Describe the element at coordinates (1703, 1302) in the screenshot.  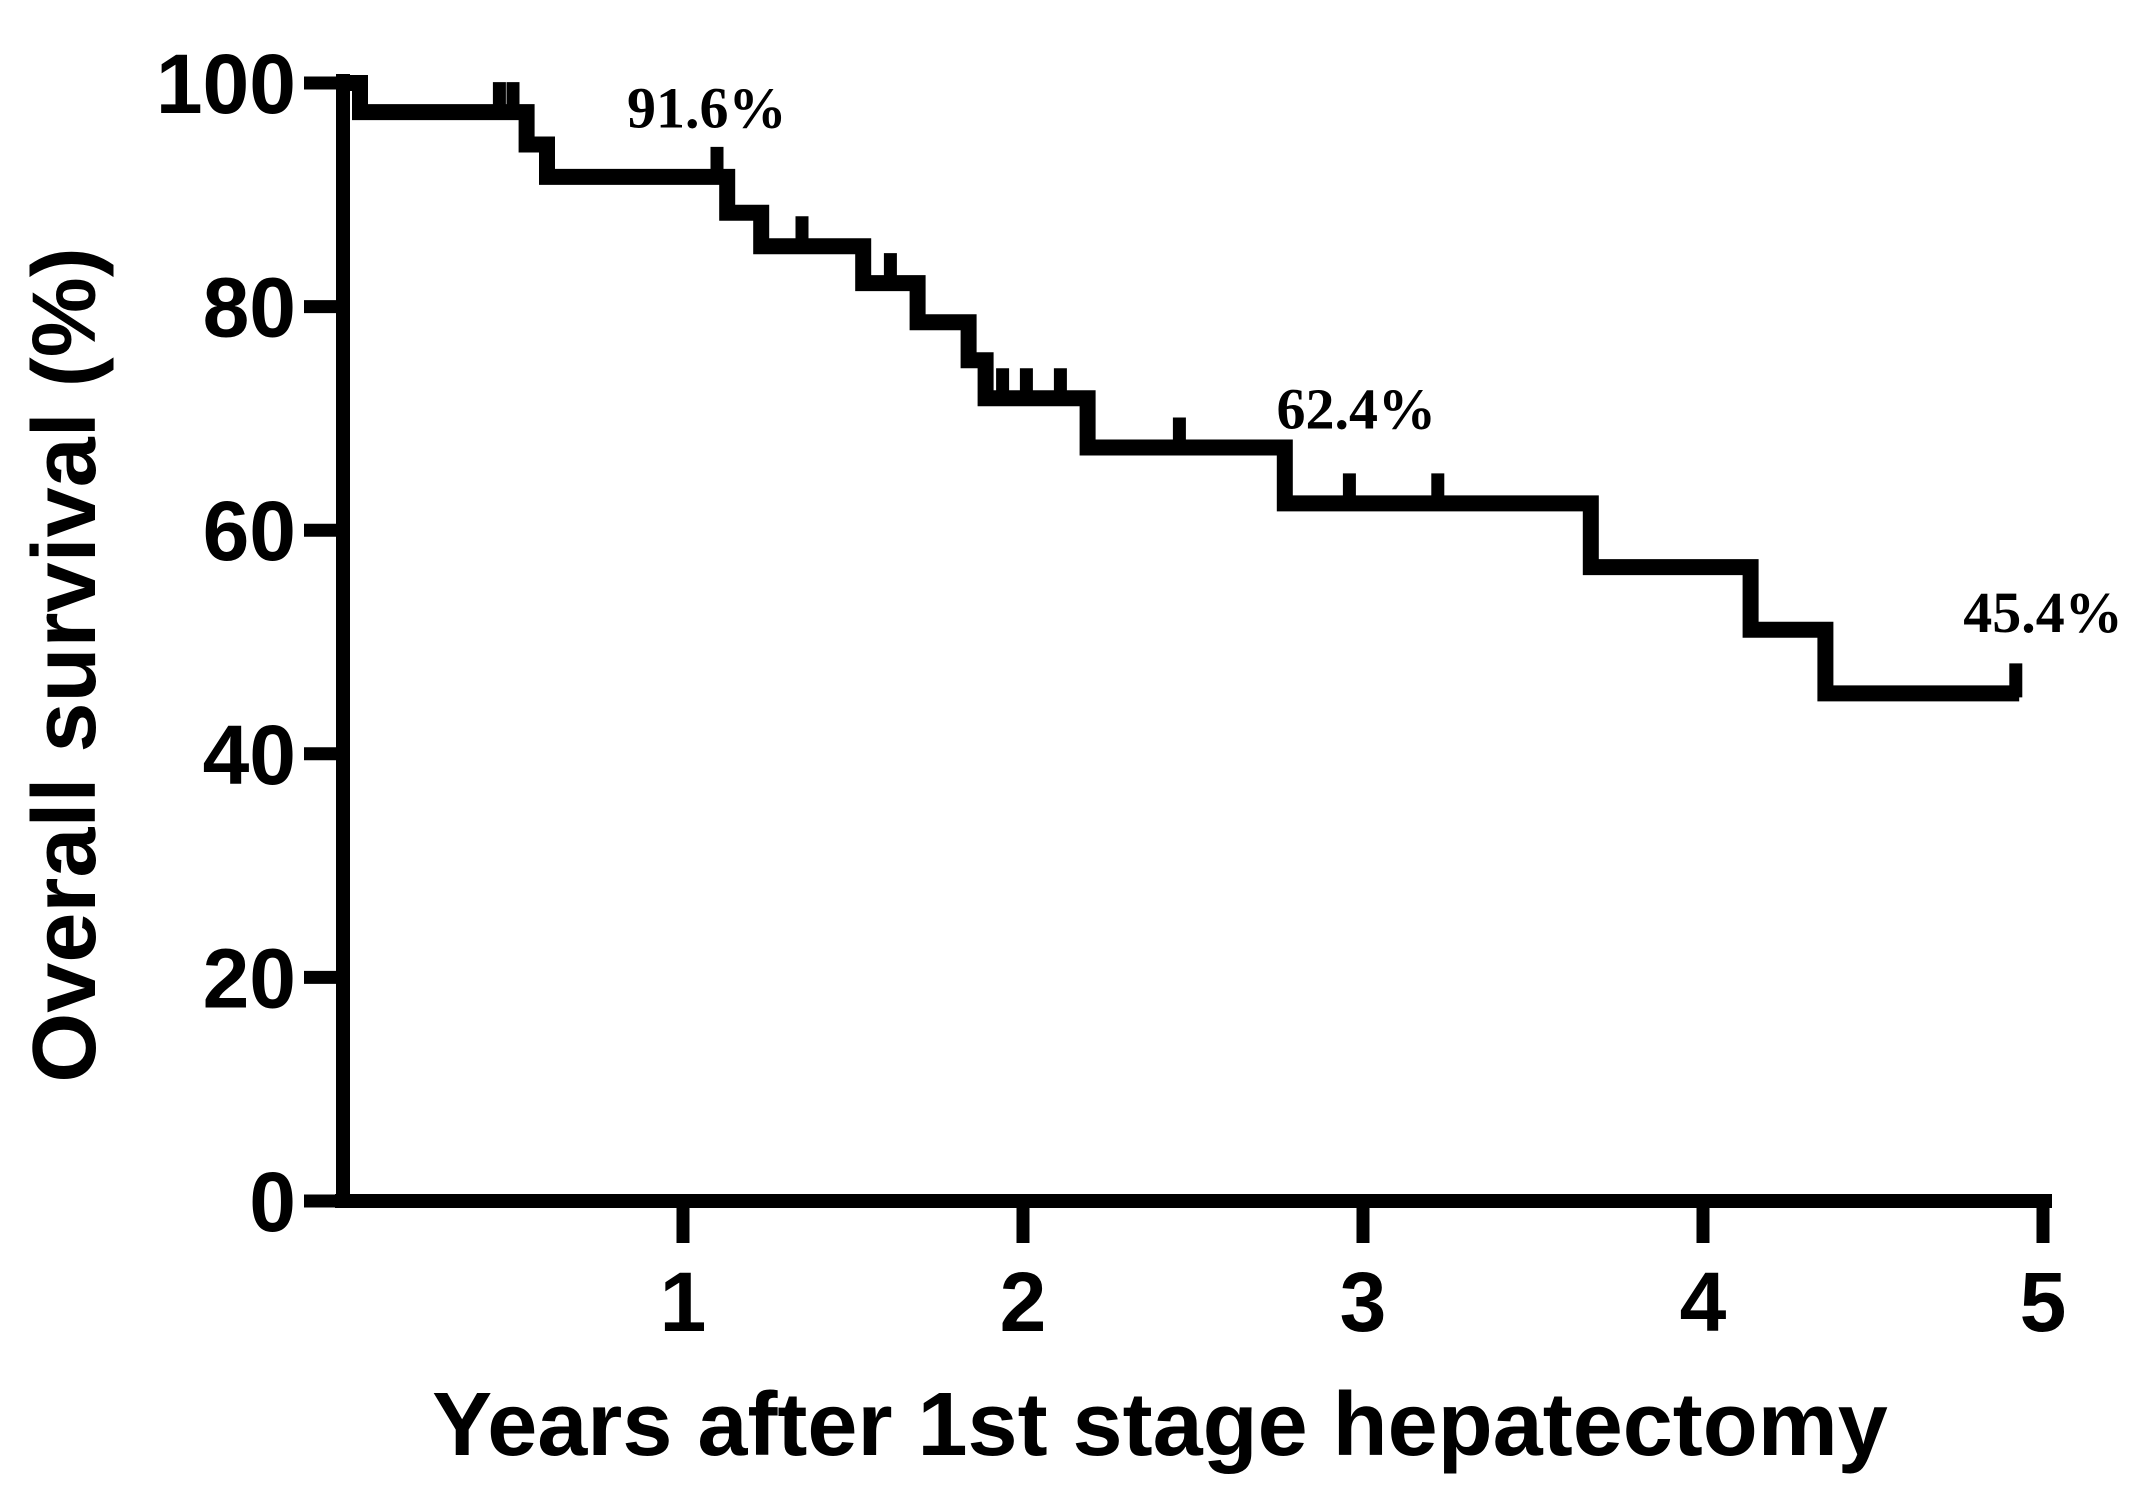
I see `x-tick-label: 4` at that location.